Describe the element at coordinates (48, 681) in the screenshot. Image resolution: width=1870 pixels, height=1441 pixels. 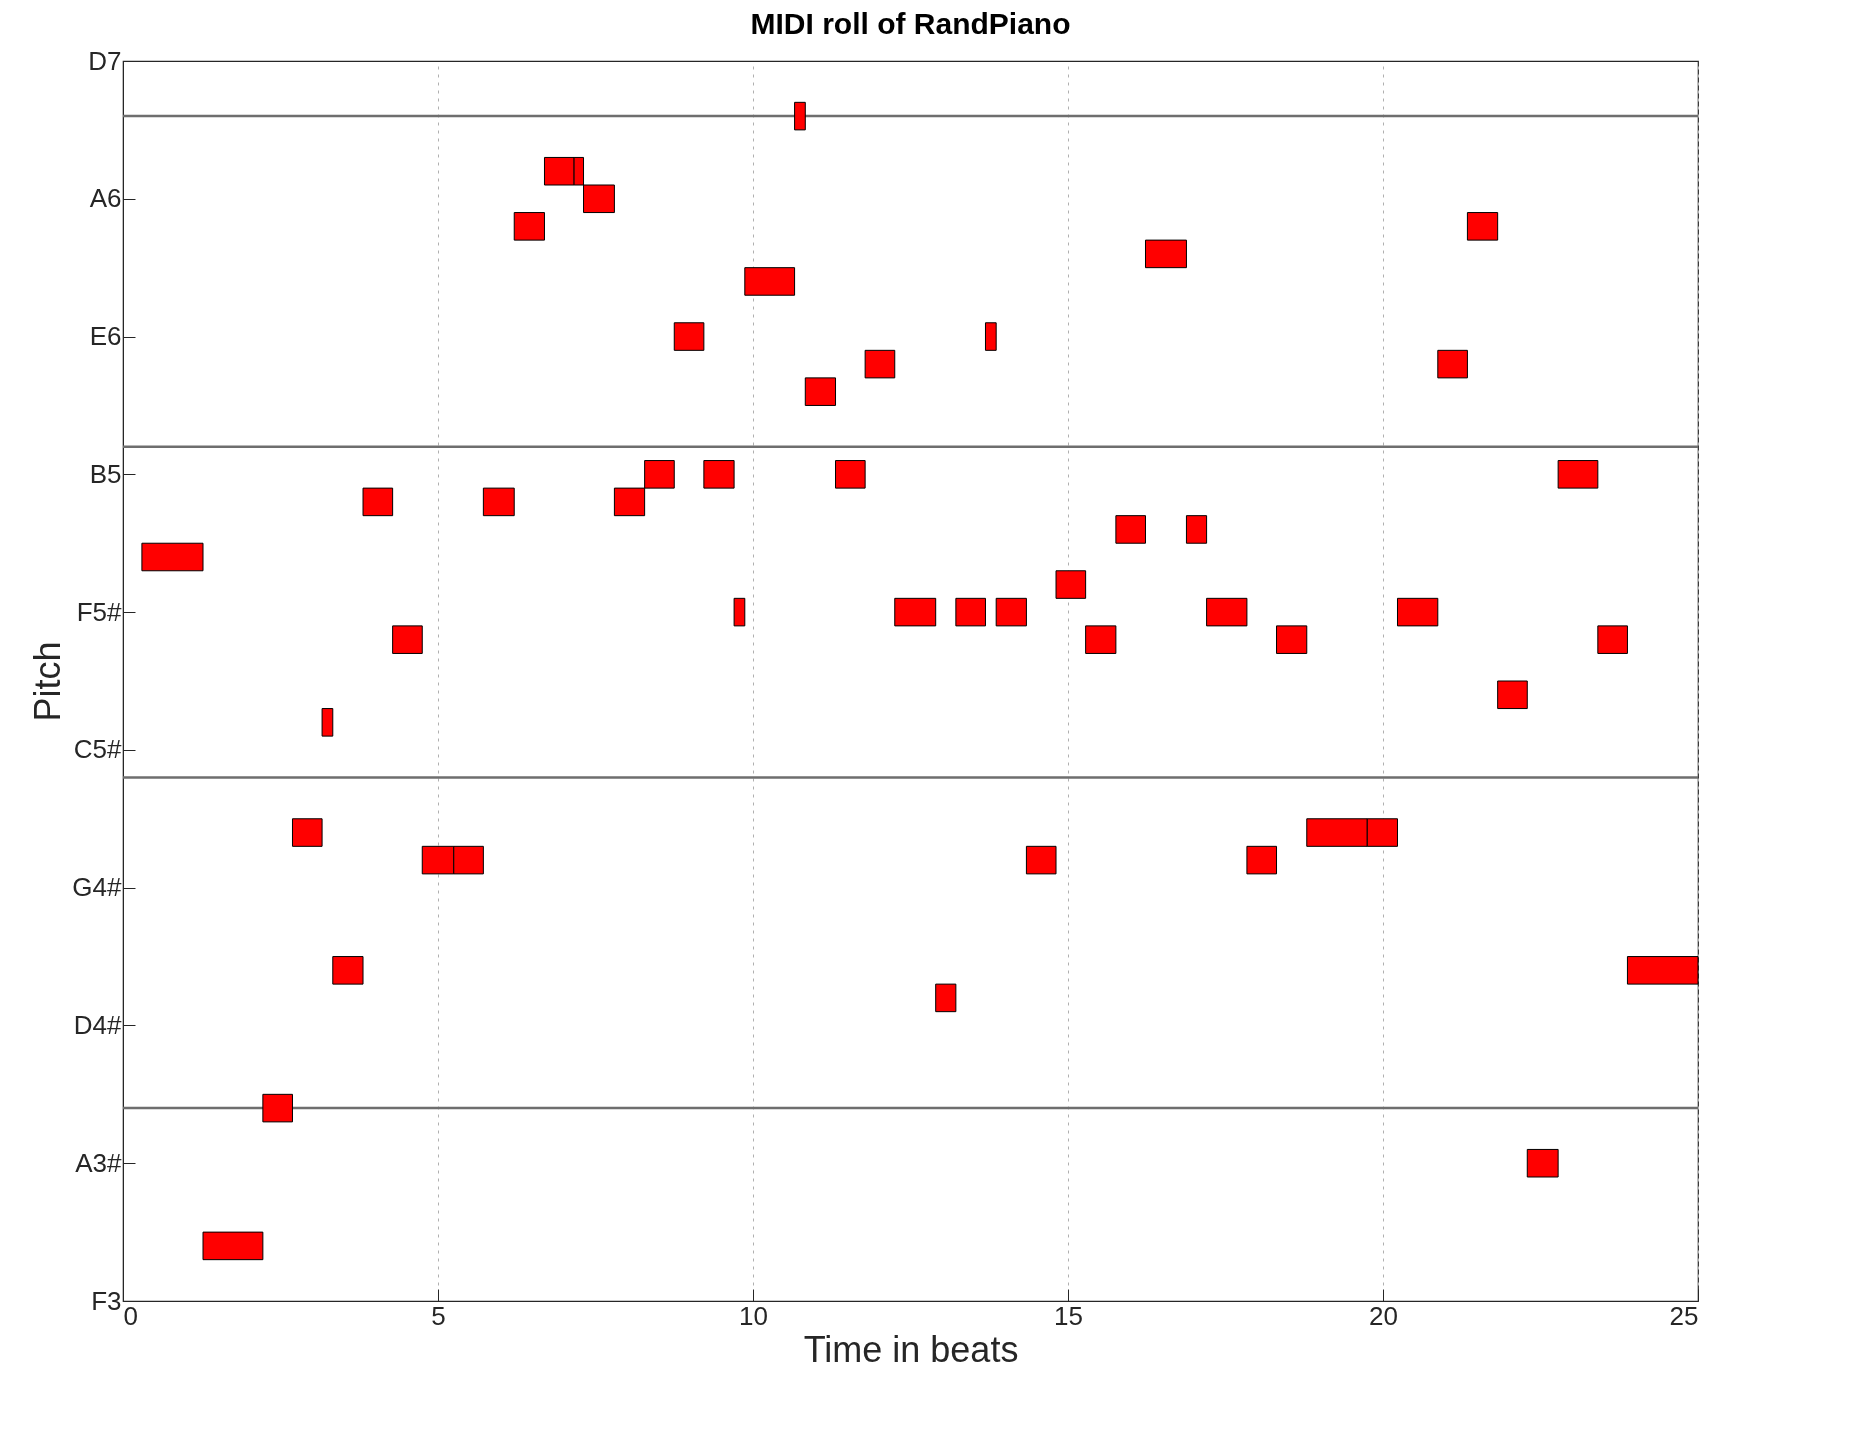
I see `y-axis-title: Pitch` at that location.